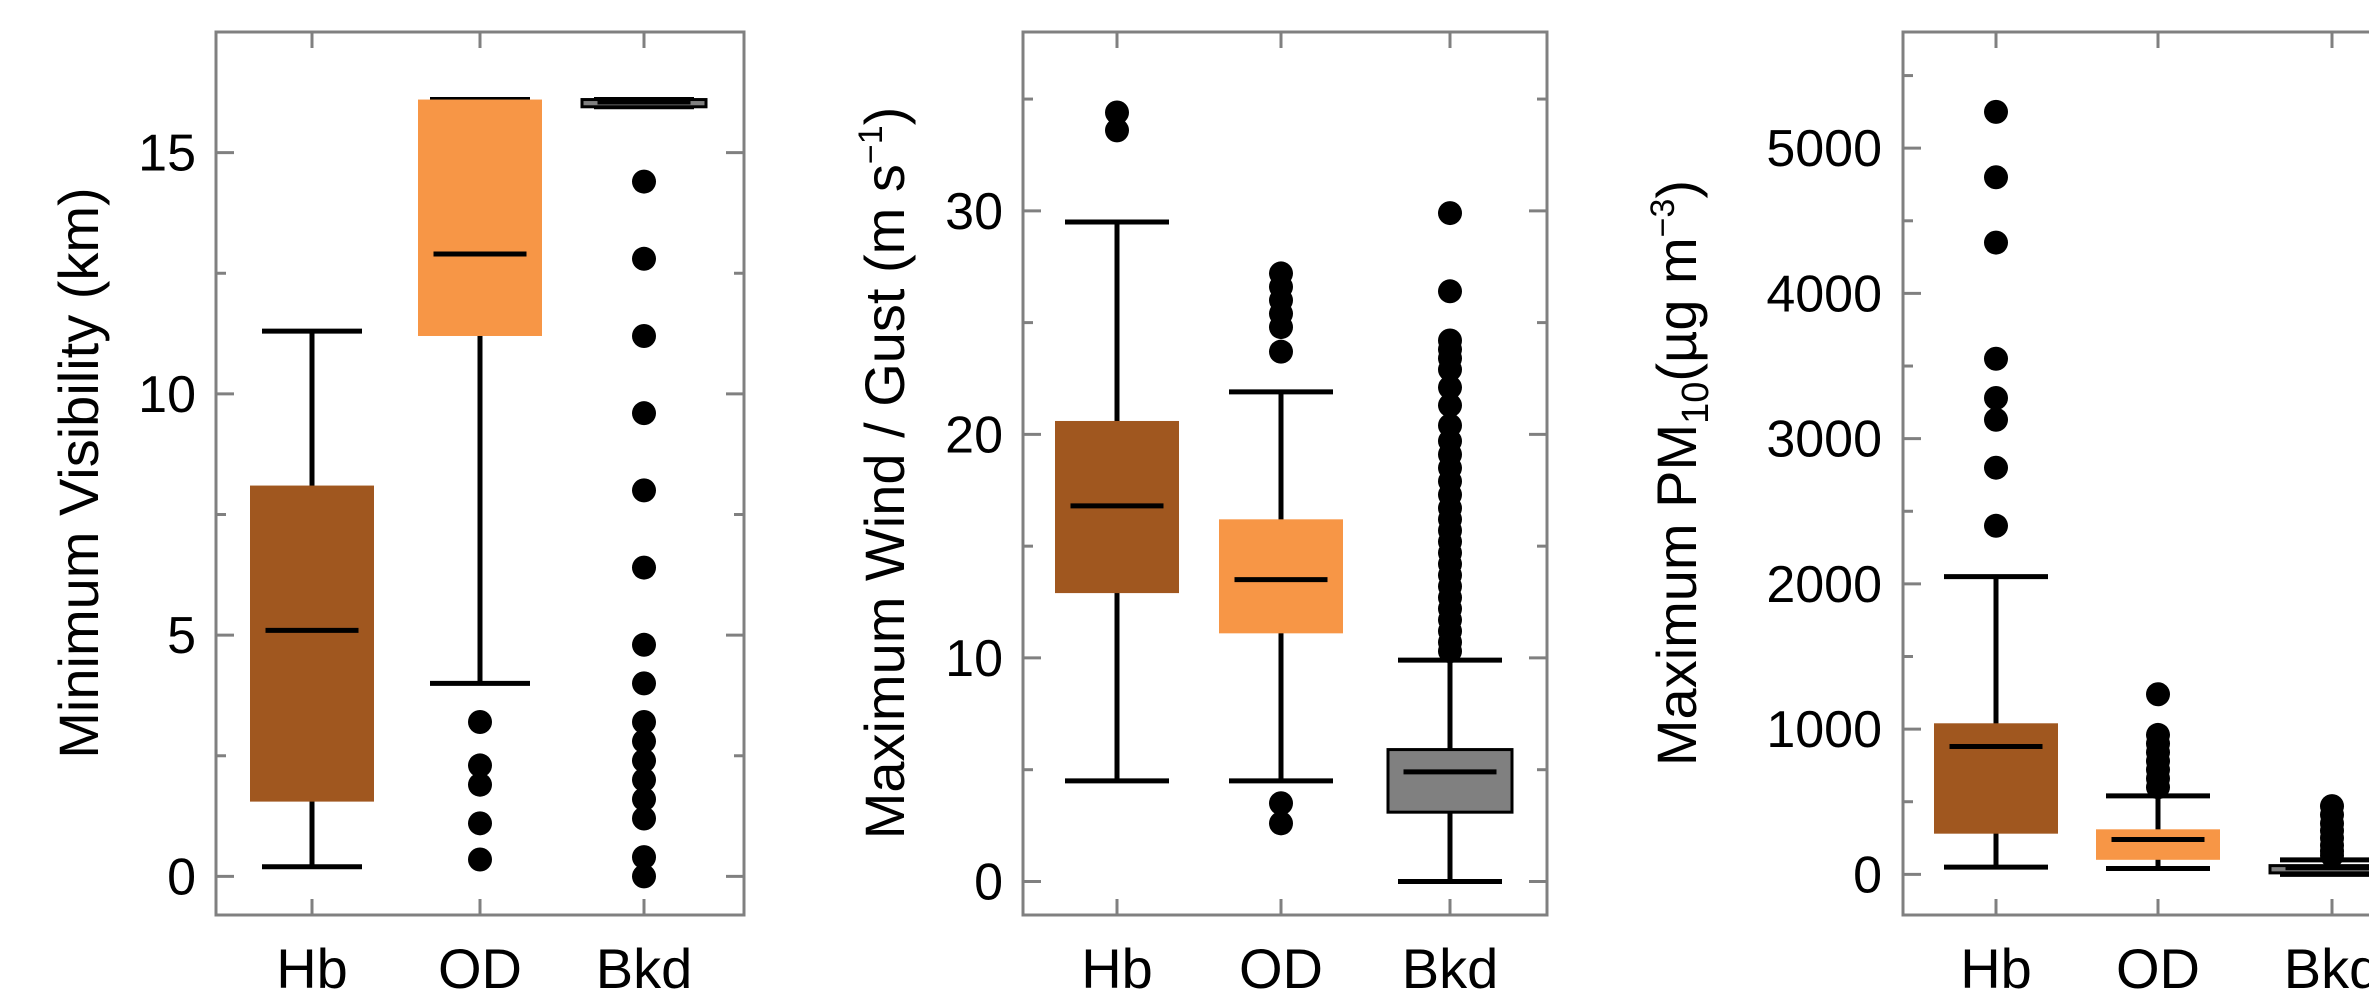 The width and height of the screenshot is (2369, 995). I want to click on y-tick-label: 5000, so click(1824, 149).